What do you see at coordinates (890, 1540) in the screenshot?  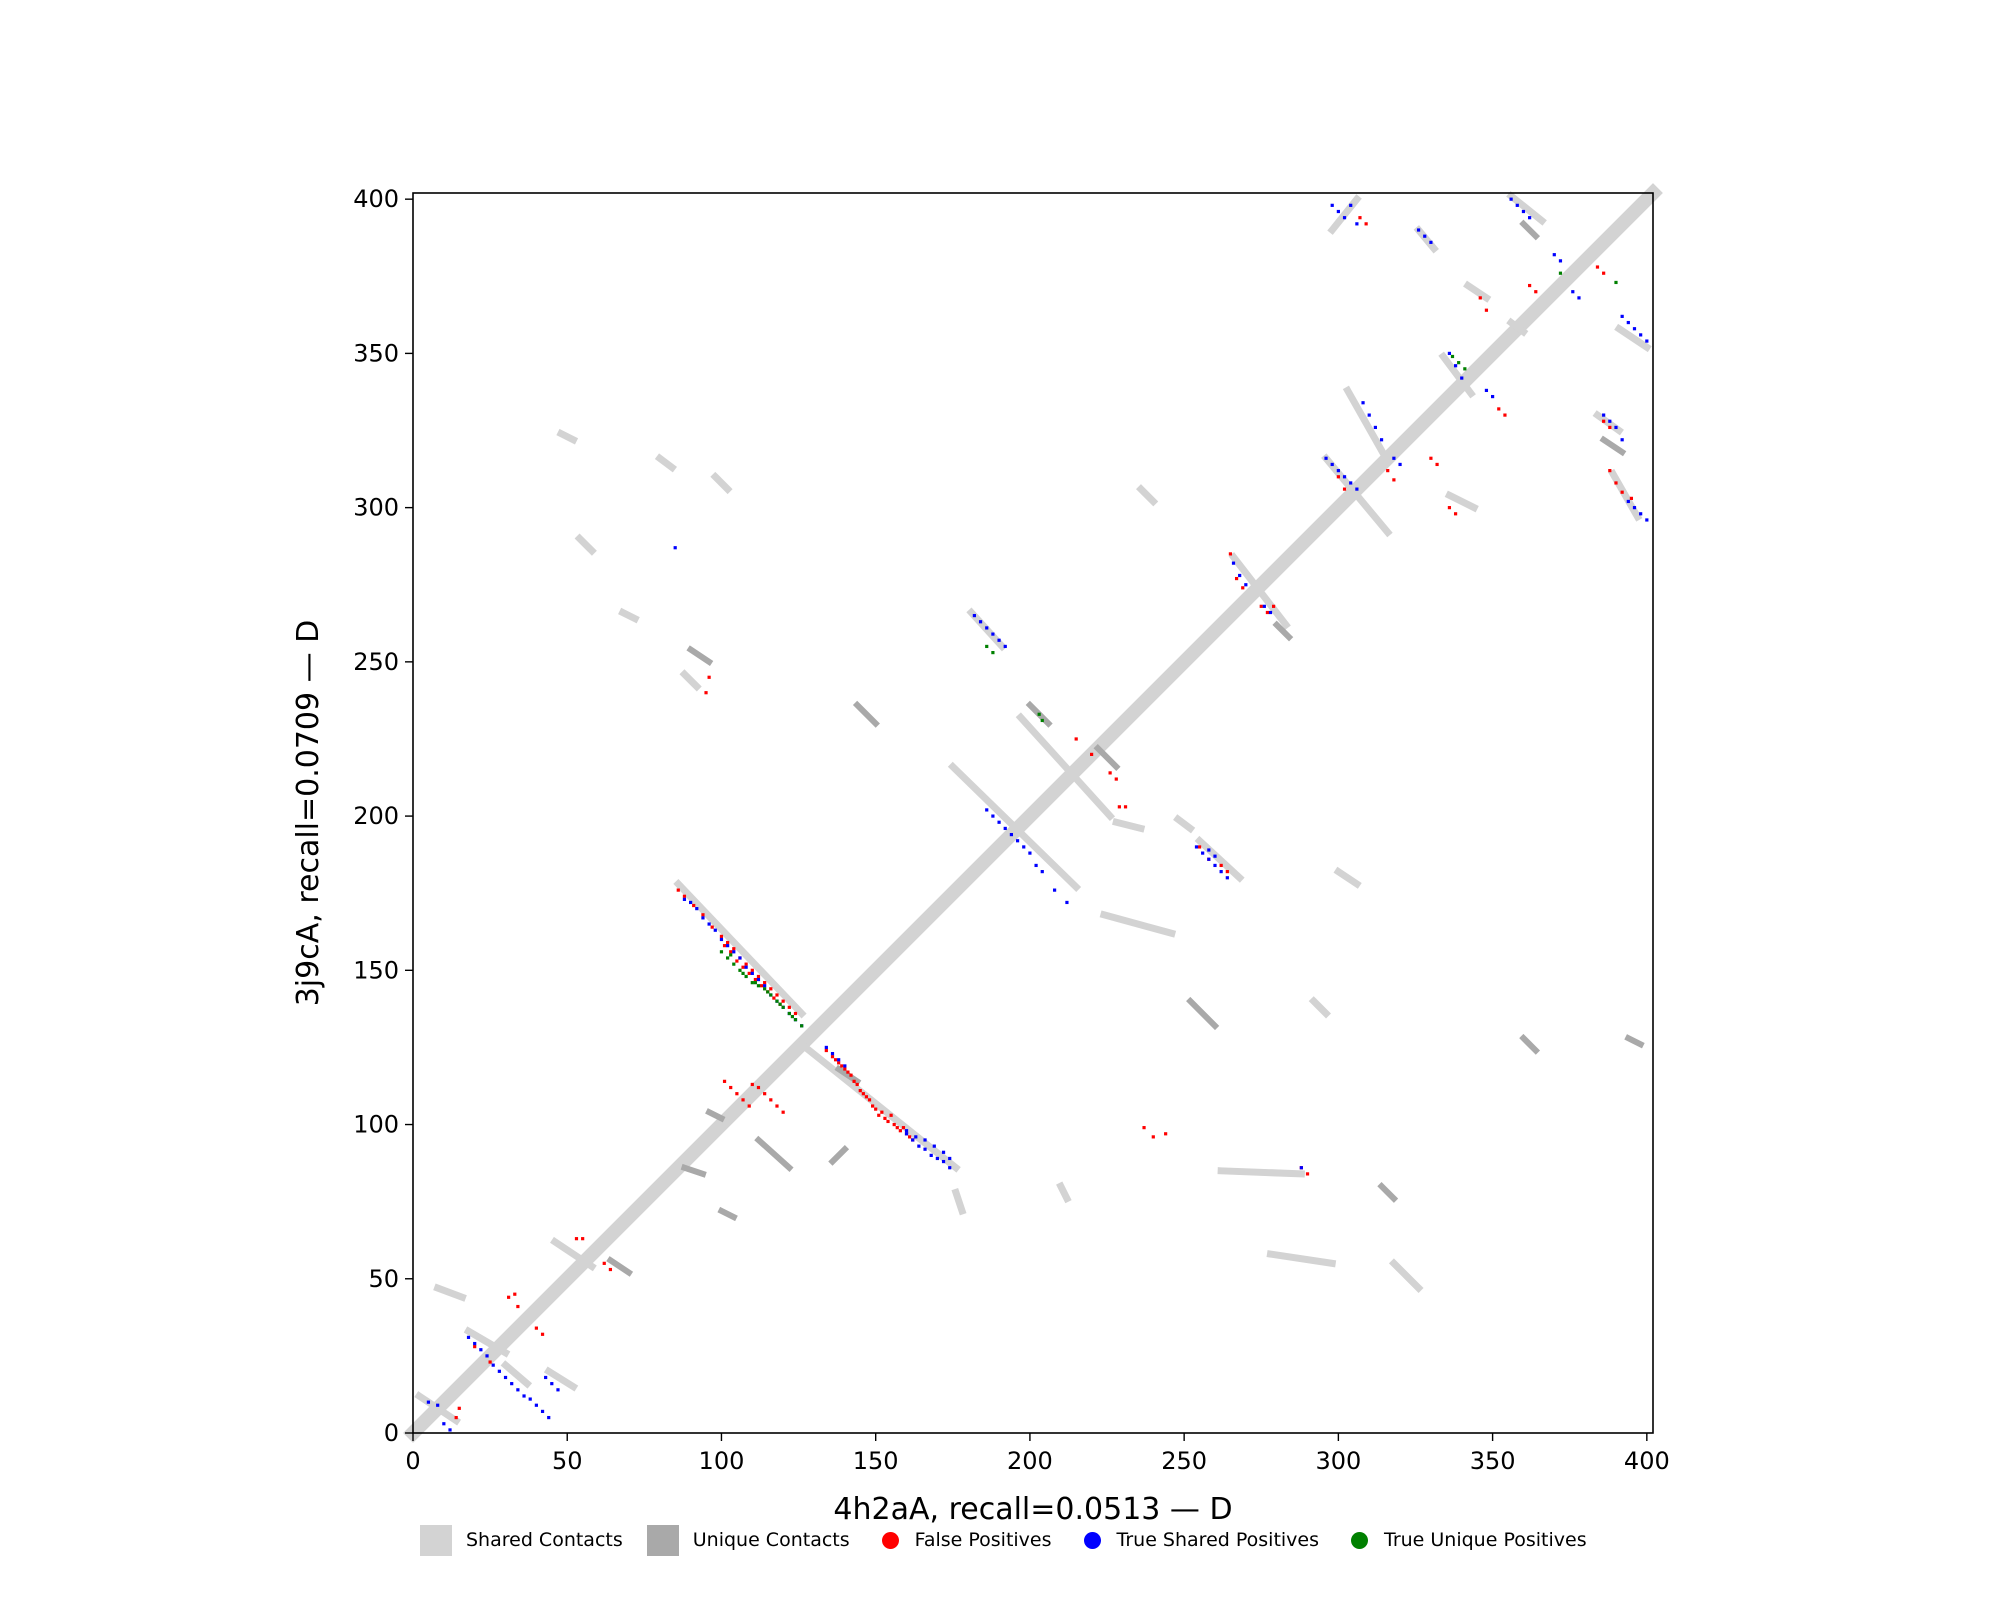 I see `legend-swatch-false-positive` at bounding box center [890, 1540].